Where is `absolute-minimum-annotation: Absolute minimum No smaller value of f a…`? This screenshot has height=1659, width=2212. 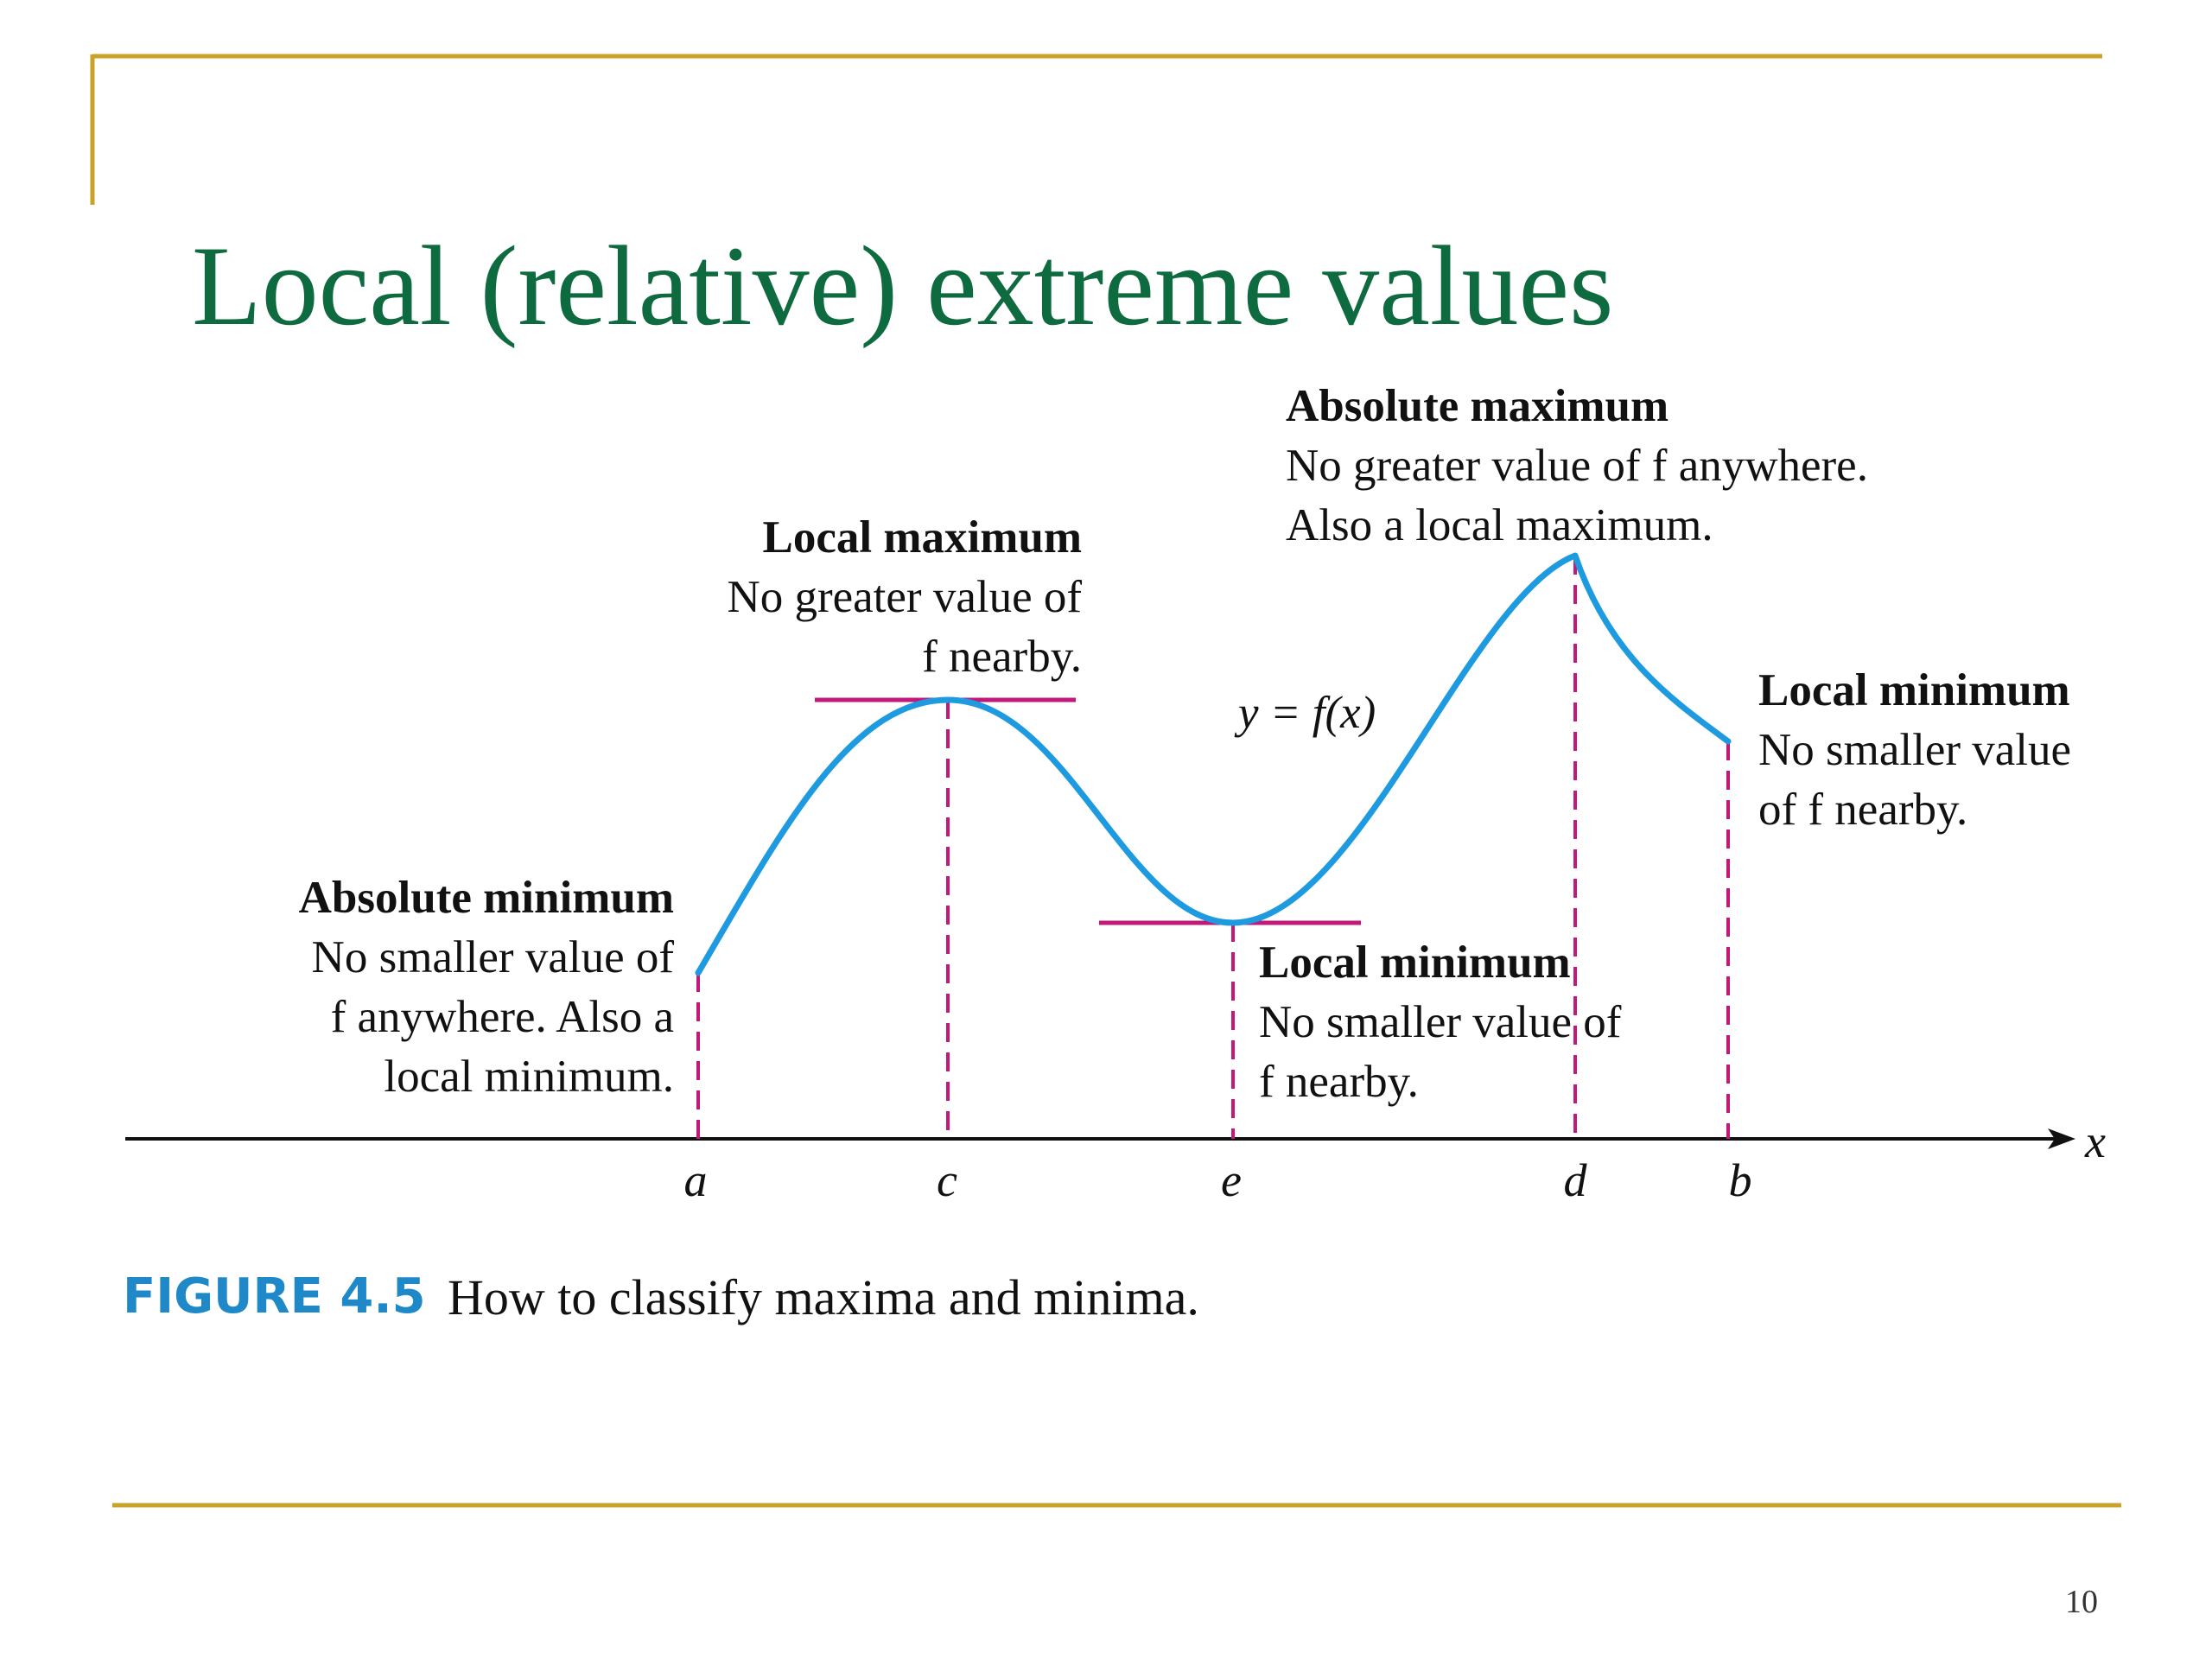 absolute-minimum-annotation: Absolute minimum No smaller value of f a… is located at coordinates (486, 987).